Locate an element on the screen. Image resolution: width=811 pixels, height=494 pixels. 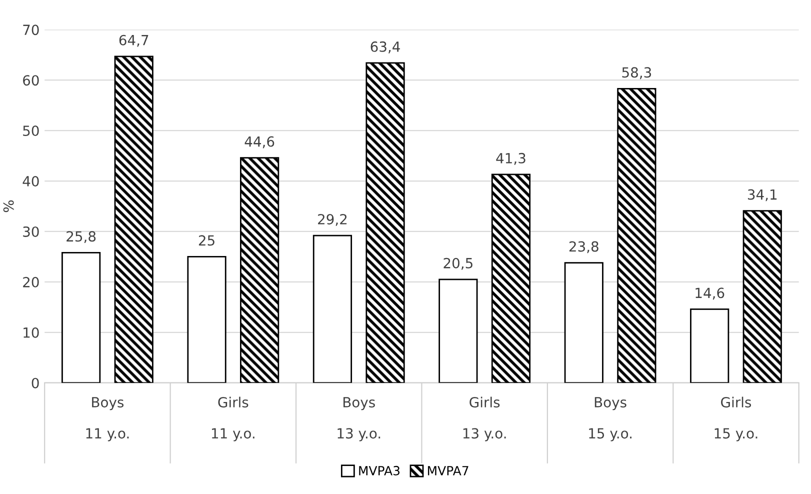
y-tick-label: 30 is located at coordinates (31, 231).